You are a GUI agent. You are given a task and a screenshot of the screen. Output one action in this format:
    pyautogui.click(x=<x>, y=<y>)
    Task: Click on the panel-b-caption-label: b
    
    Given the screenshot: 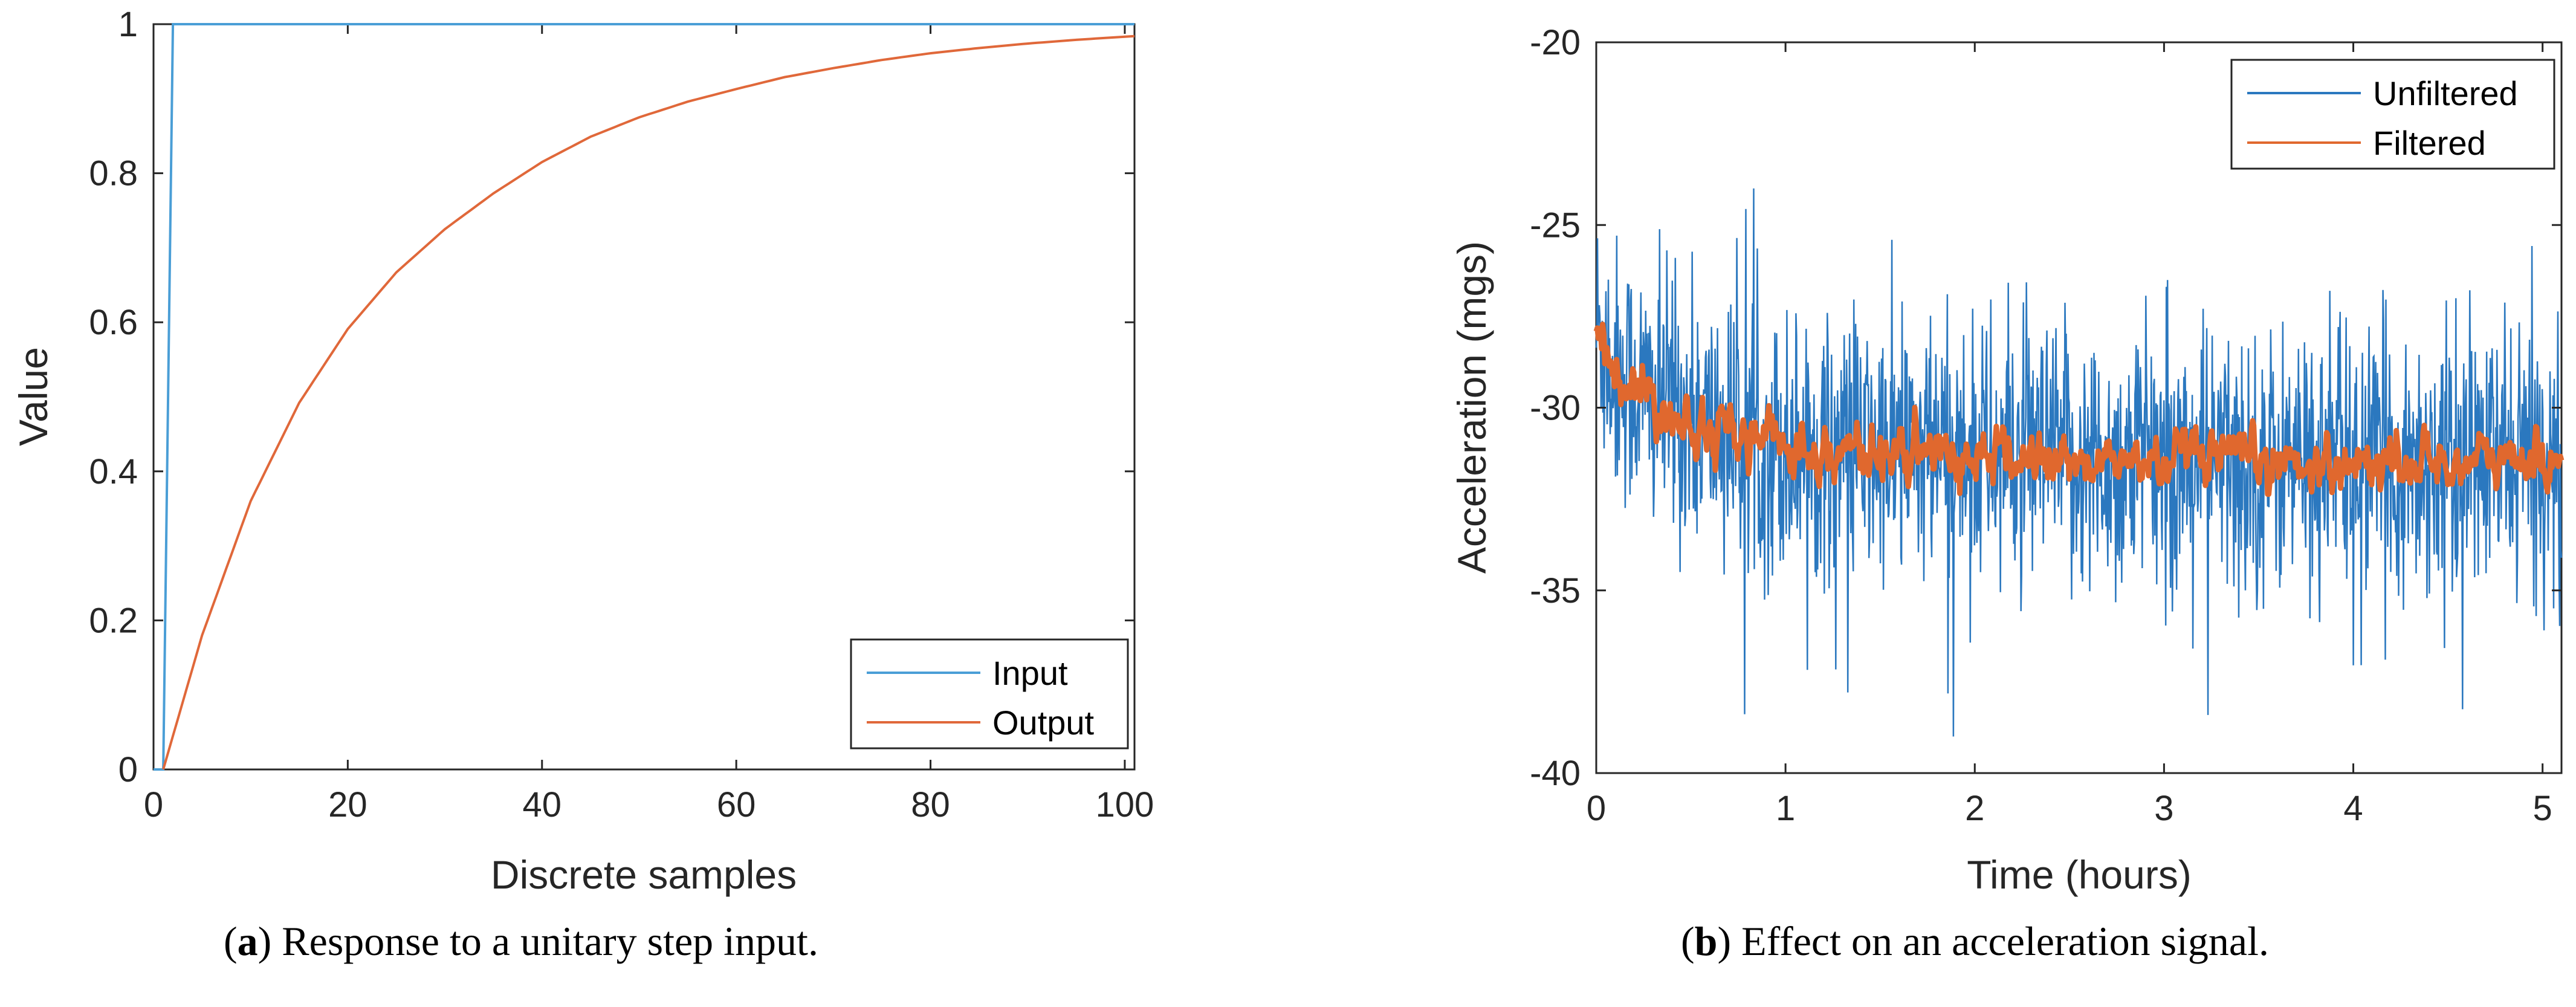 What is the action you would take?
    pyautogui.click(x=1706, y=941)
    